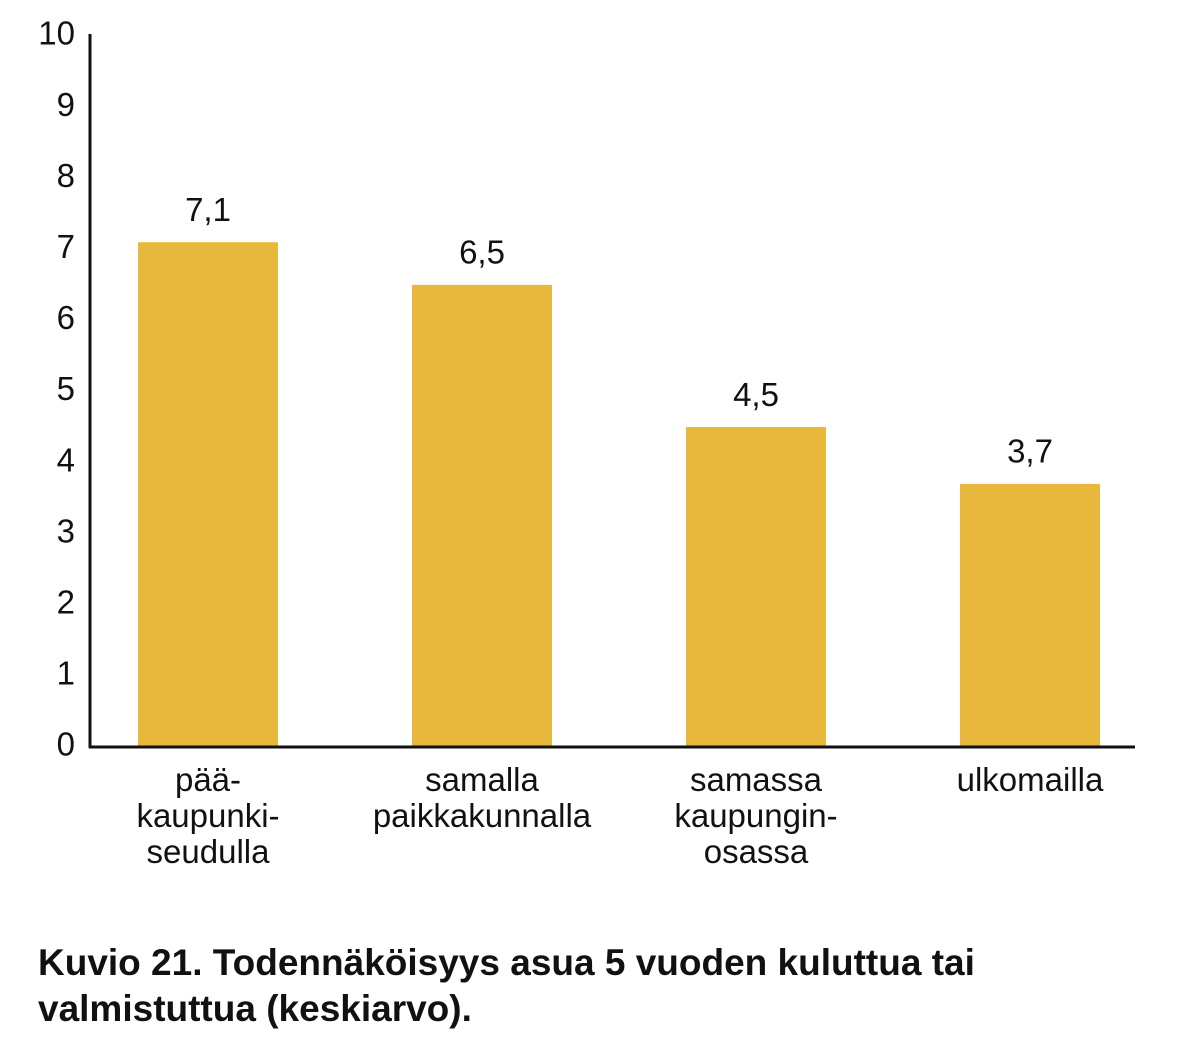 This screenshot has width=1180, height=1061. What do you see at coordinates (756, 815) in the screenshot?
I see `x-tick-label: samassa kaupungin- osassa` at bounding box center [756, 815].